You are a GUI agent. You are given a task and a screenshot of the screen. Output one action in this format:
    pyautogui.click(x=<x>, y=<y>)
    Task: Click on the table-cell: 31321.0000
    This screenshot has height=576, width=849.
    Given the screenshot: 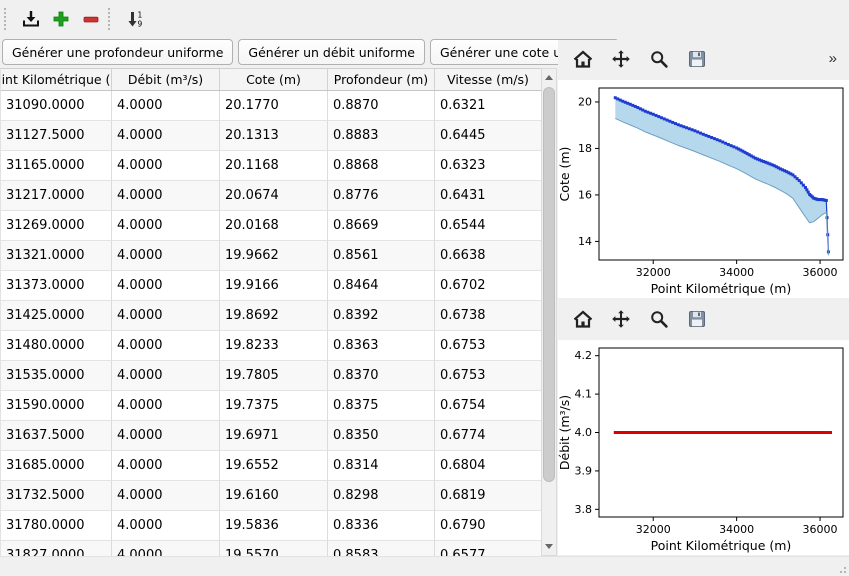 What is the action you would take?
    pyautogui.click(x=56, y=256)
    